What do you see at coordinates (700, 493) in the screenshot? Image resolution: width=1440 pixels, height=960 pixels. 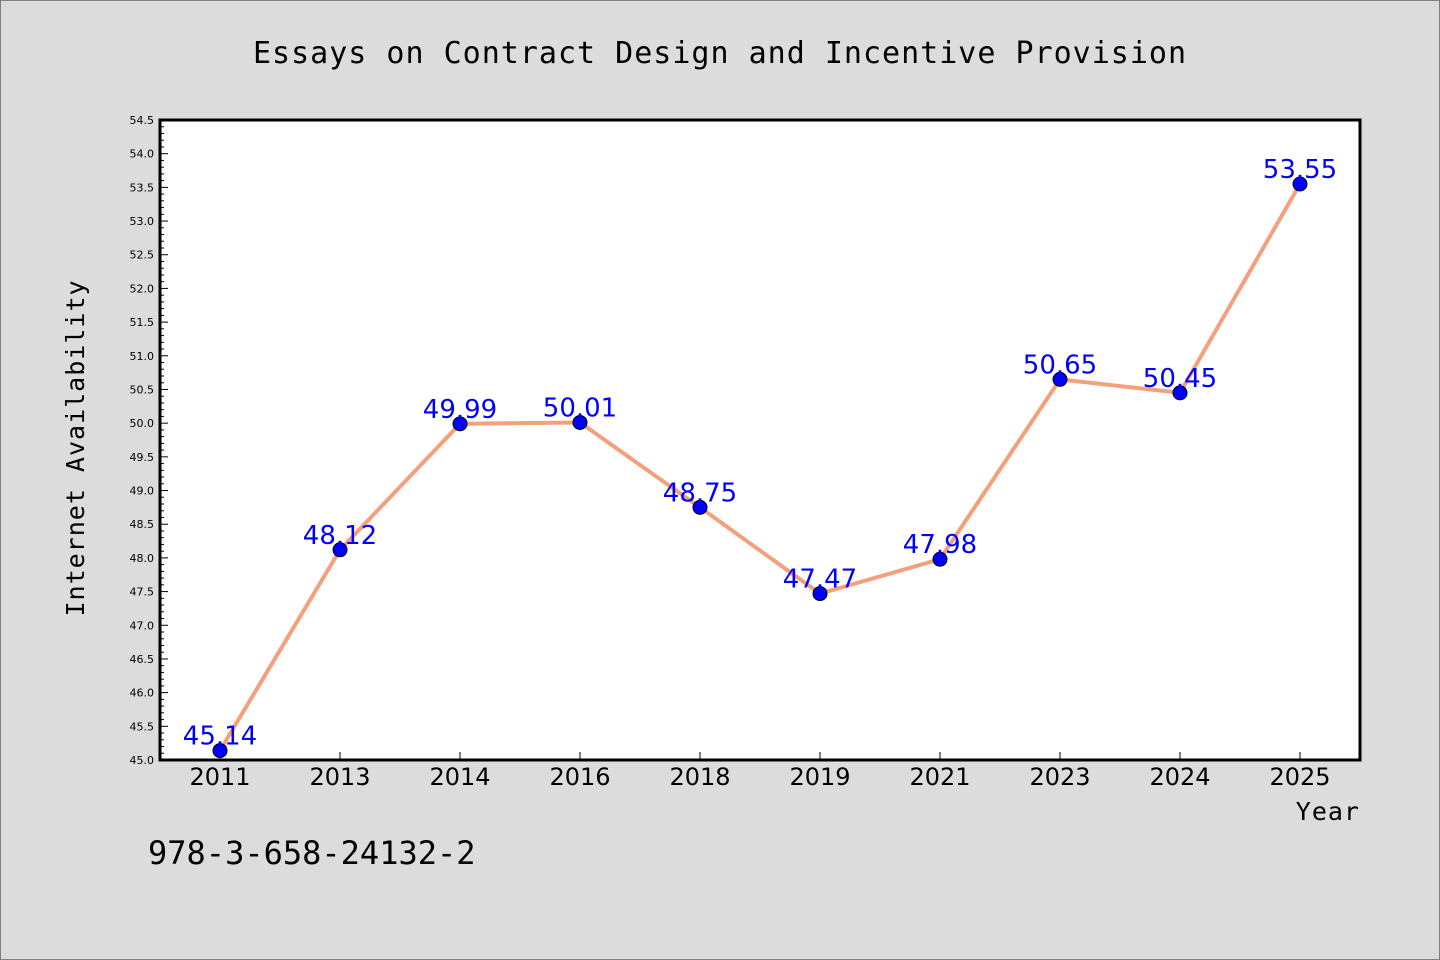 I see `data-label: 48.75` at bounding box center [700, 493].